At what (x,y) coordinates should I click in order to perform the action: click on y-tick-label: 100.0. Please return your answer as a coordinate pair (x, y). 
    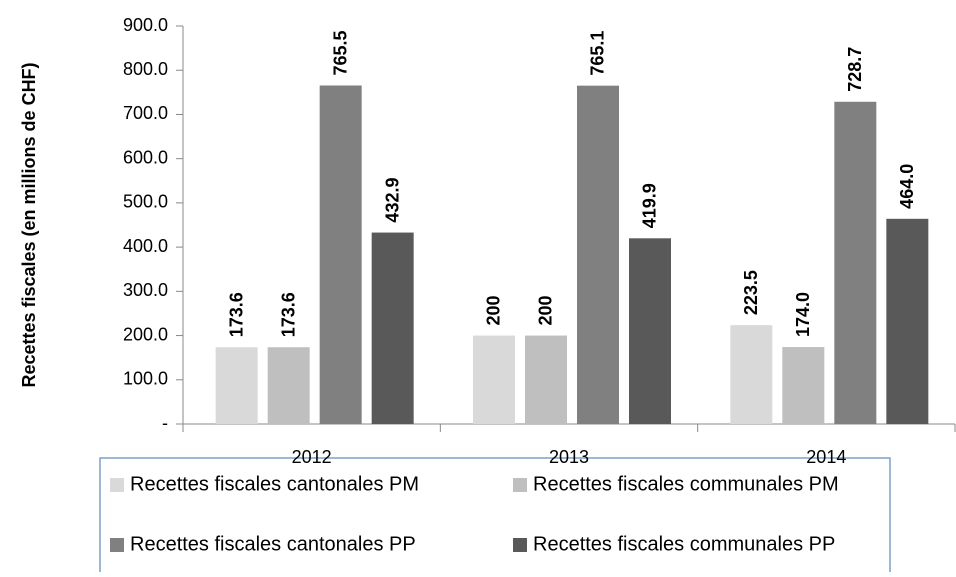
    Looking at the image, I should click on (145, 379).